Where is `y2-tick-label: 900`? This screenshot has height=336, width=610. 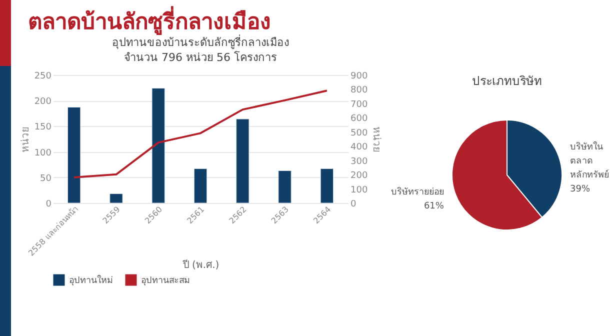 y2-tick-label: 900 is located at coordinates (359, 77).